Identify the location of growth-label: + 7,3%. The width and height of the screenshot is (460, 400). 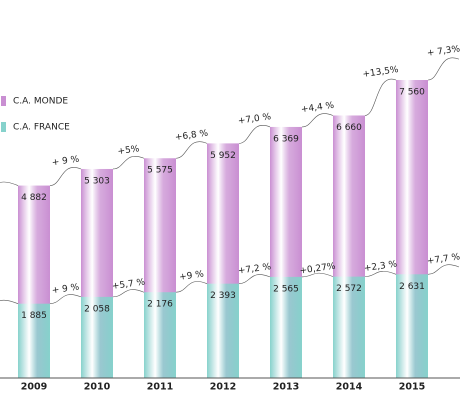
(443, 51).